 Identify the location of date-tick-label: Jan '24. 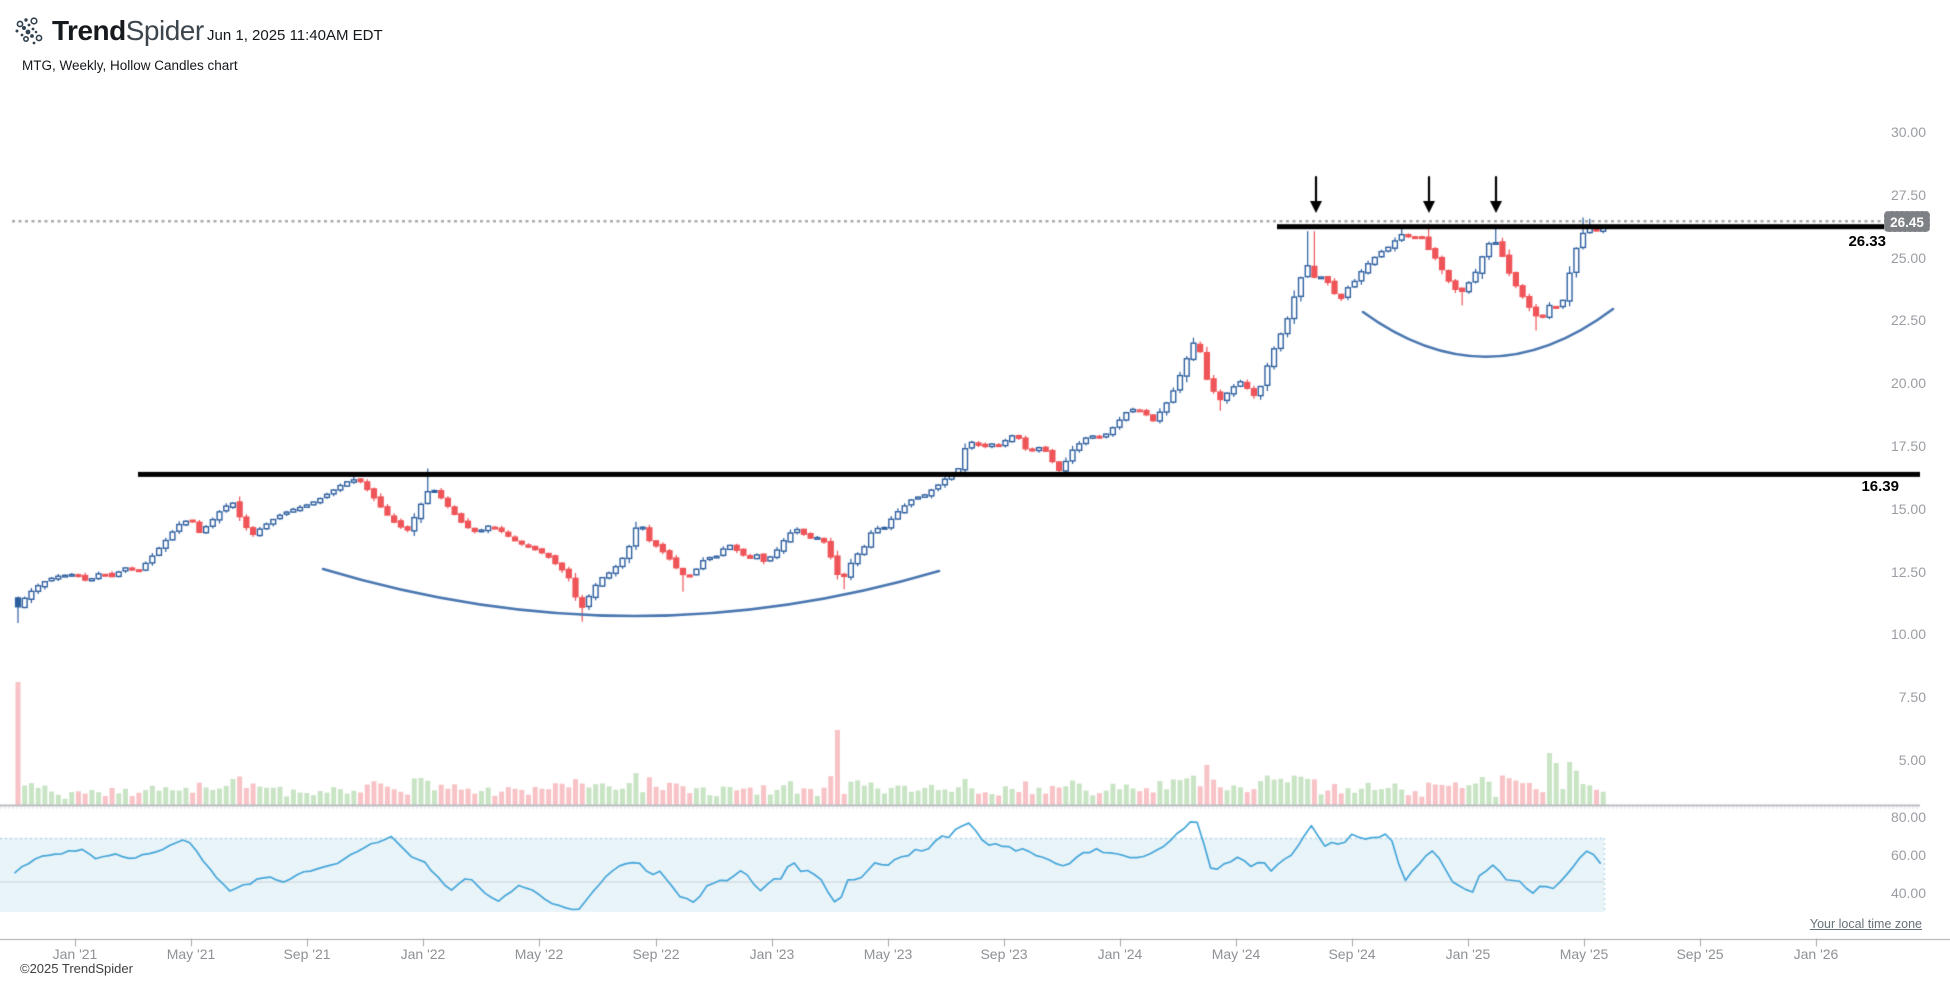
(1120, 954).